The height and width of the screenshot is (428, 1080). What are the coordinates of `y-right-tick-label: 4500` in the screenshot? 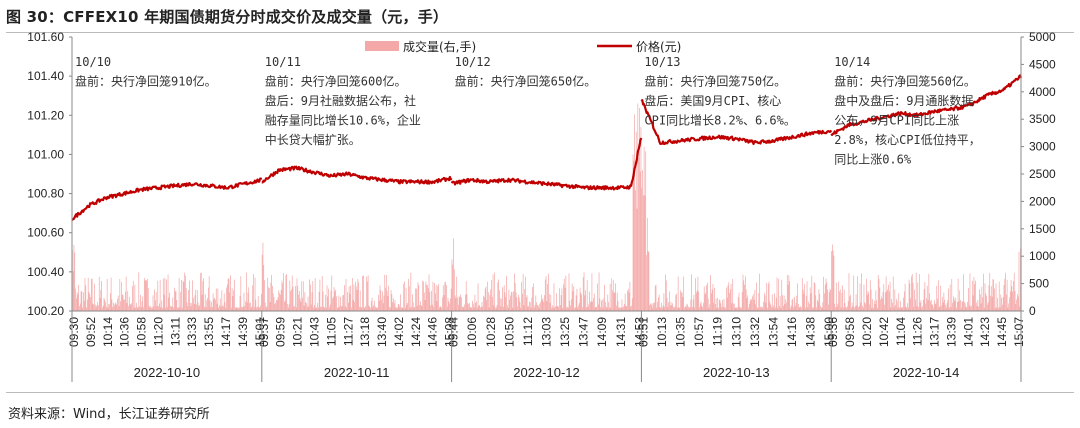 It's located at (1042, 64).